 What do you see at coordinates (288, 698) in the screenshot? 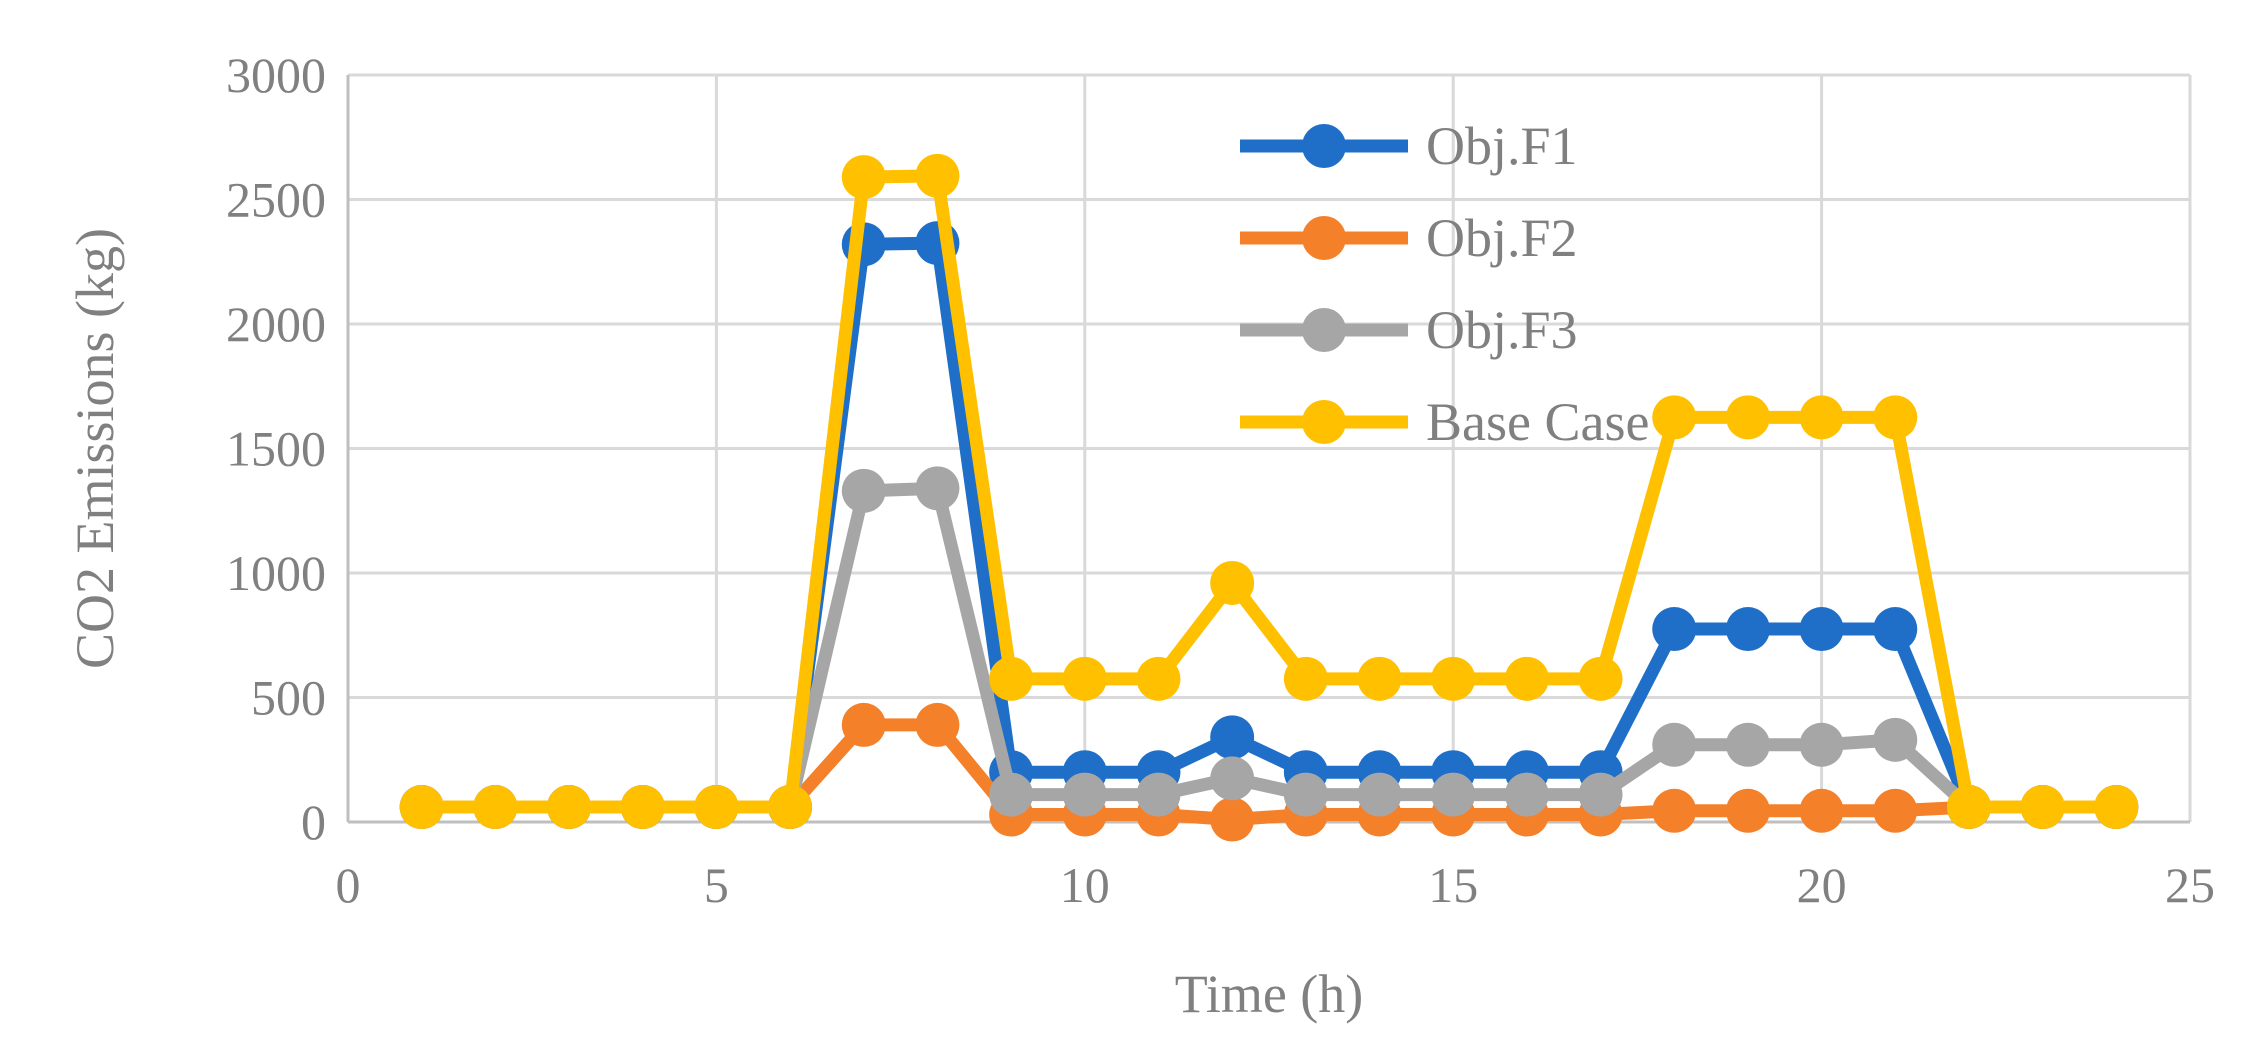
I see `y-tick-label: 500` at bounding box center [288, 698].